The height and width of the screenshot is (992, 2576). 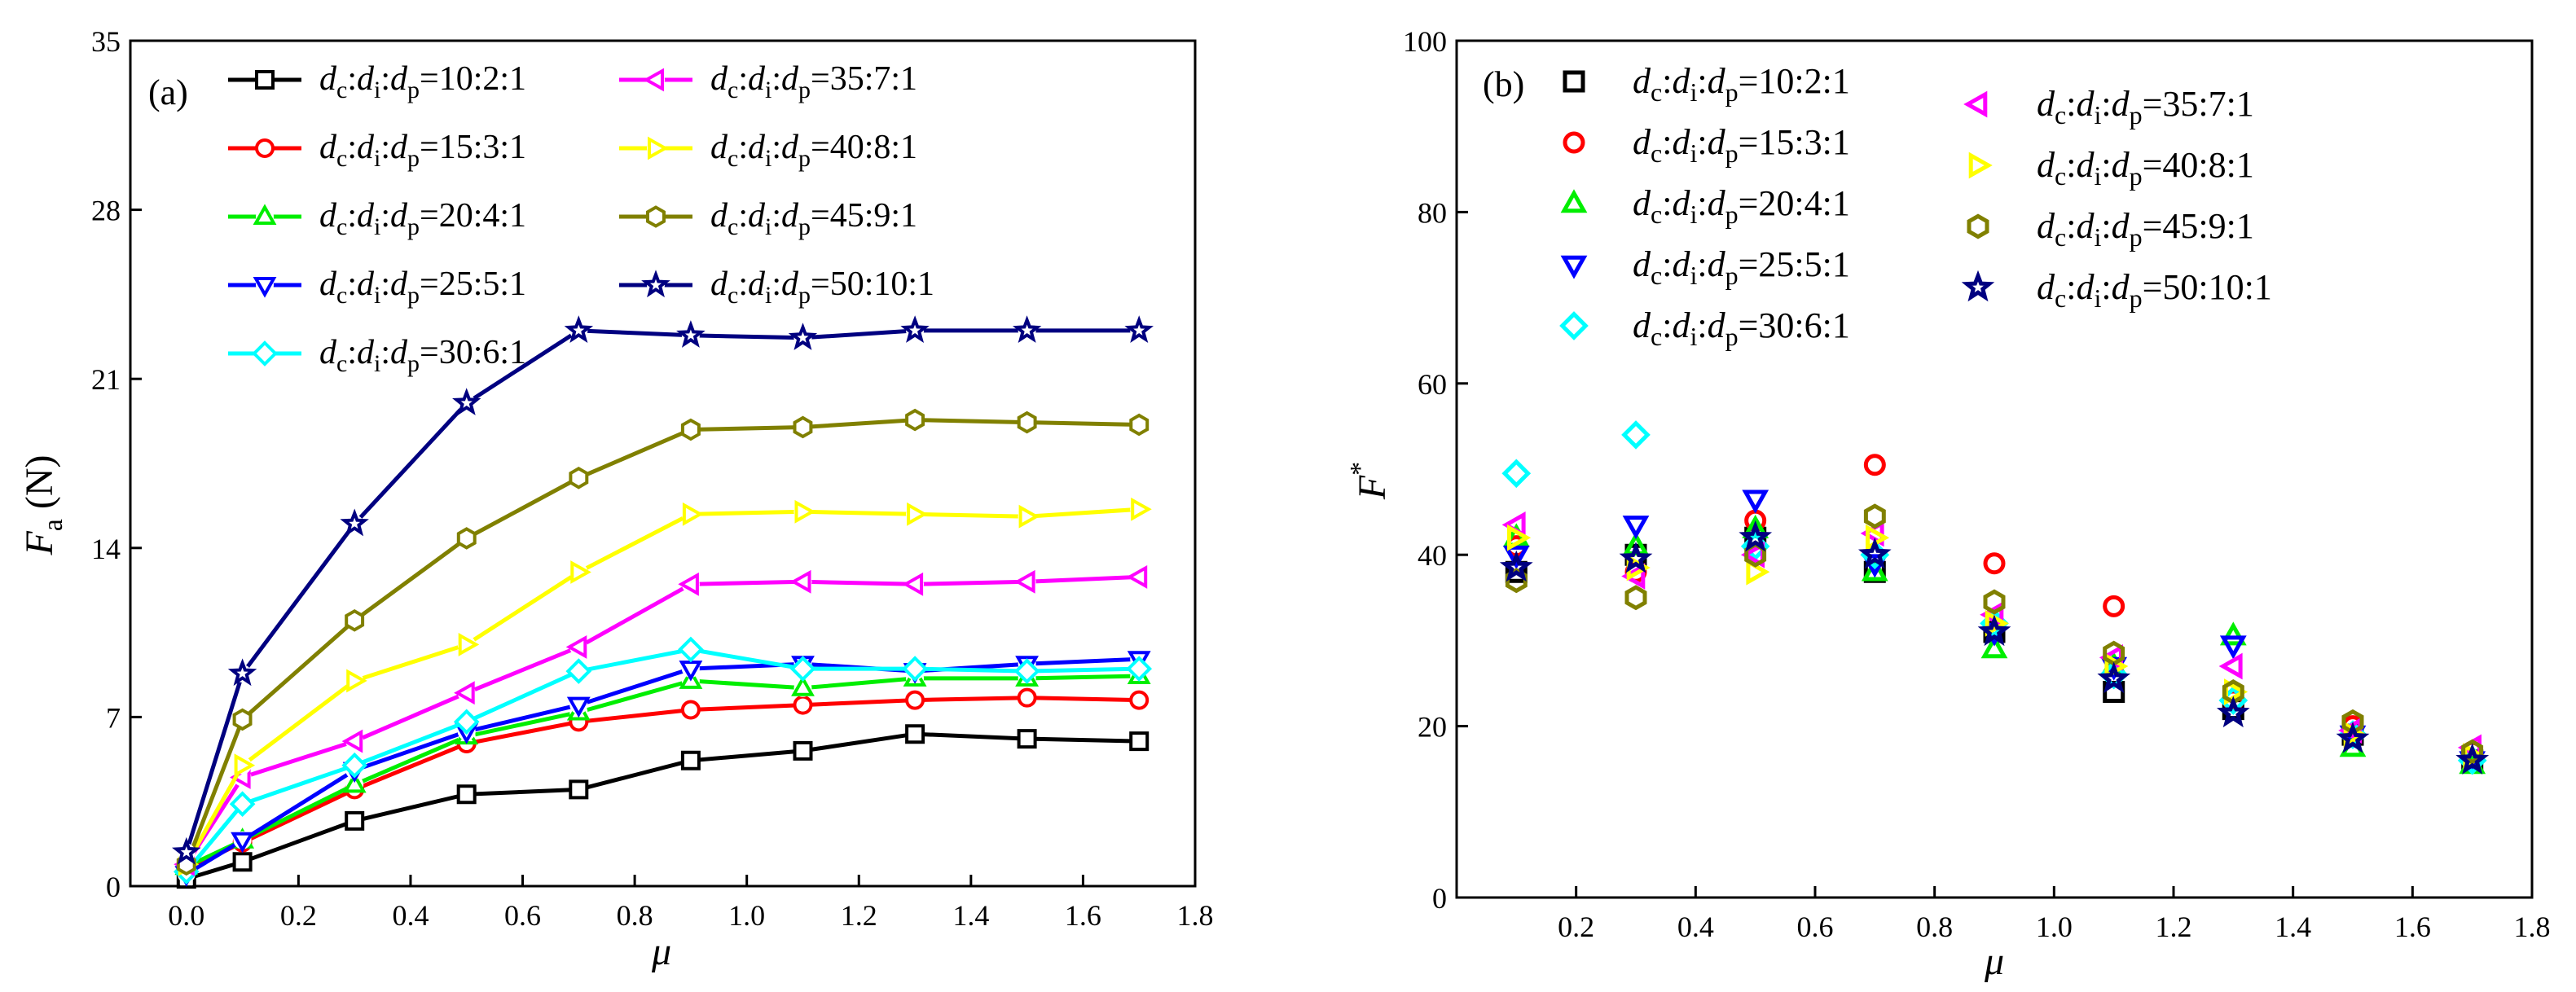 I want to click on y-tick-label: 21, so click(x=106, y=379).